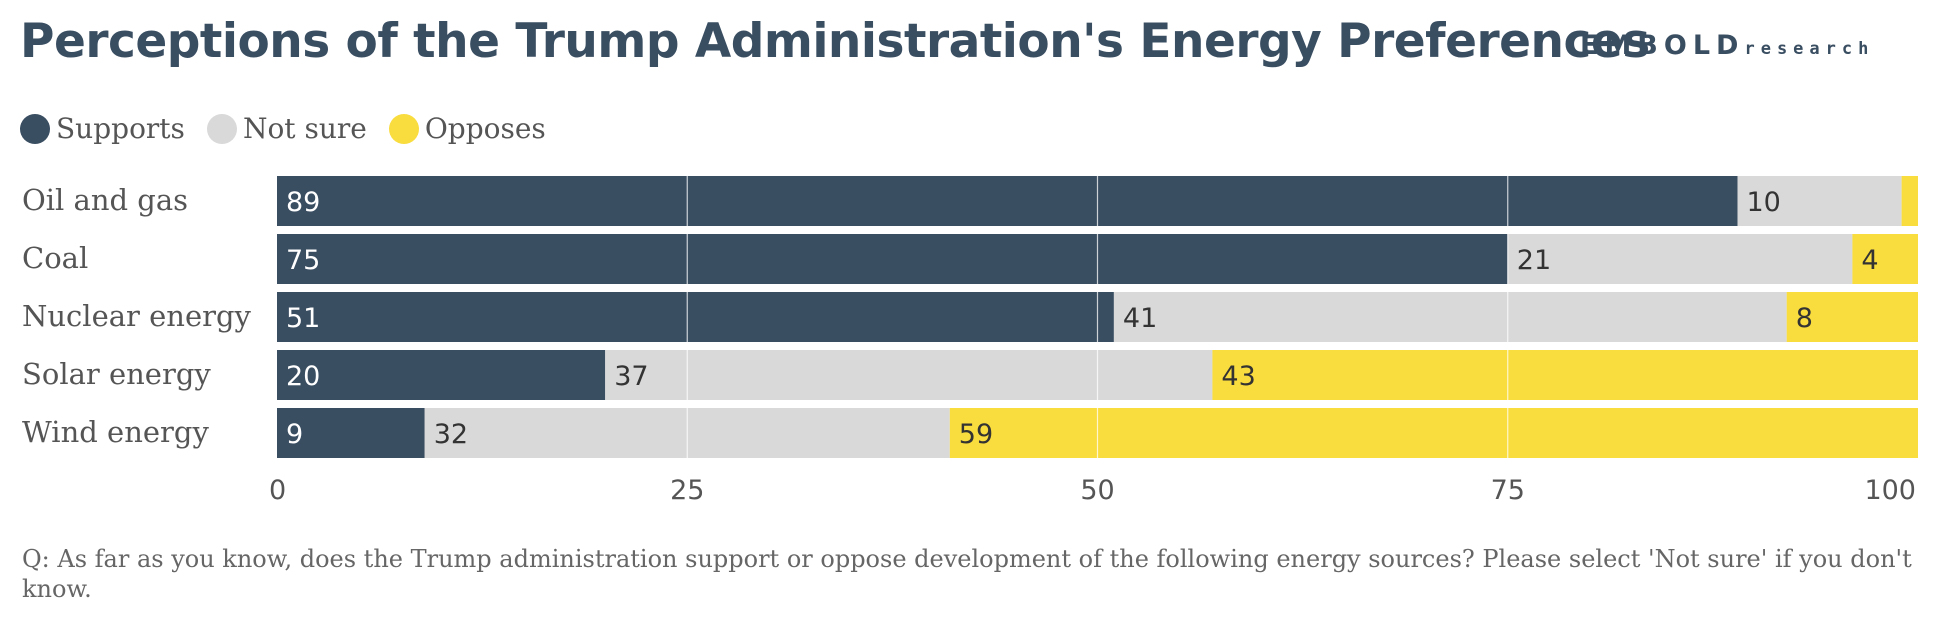 The height and width of the screenshot is (622, 1940). What do you see at coordinates (403, 128) in the screenshot?
I see `legend-swatch-opposes` at bounding box center [403, 128].